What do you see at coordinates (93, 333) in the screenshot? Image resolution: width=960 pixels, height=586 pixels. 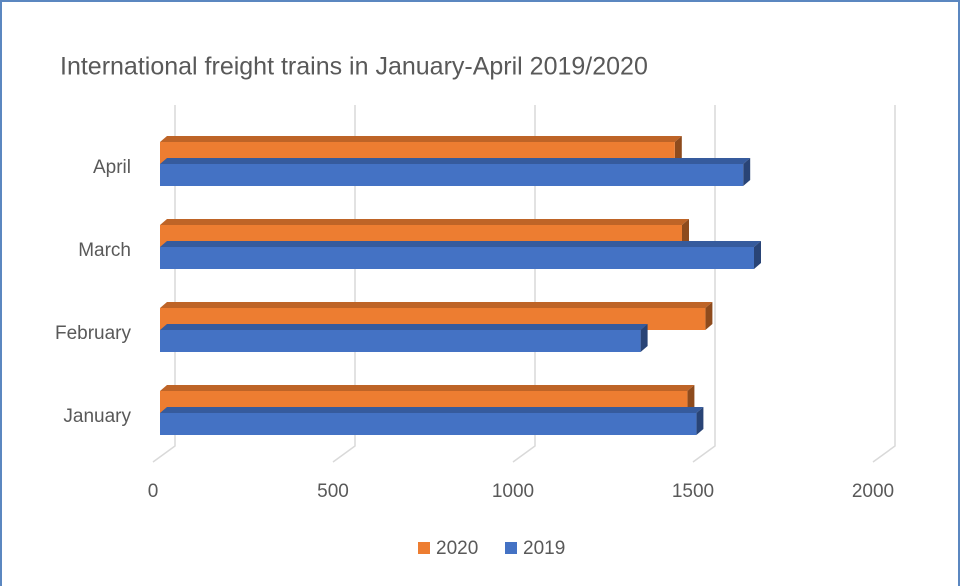 I see `y-tick-label: February` at bounding box center [93, 333].